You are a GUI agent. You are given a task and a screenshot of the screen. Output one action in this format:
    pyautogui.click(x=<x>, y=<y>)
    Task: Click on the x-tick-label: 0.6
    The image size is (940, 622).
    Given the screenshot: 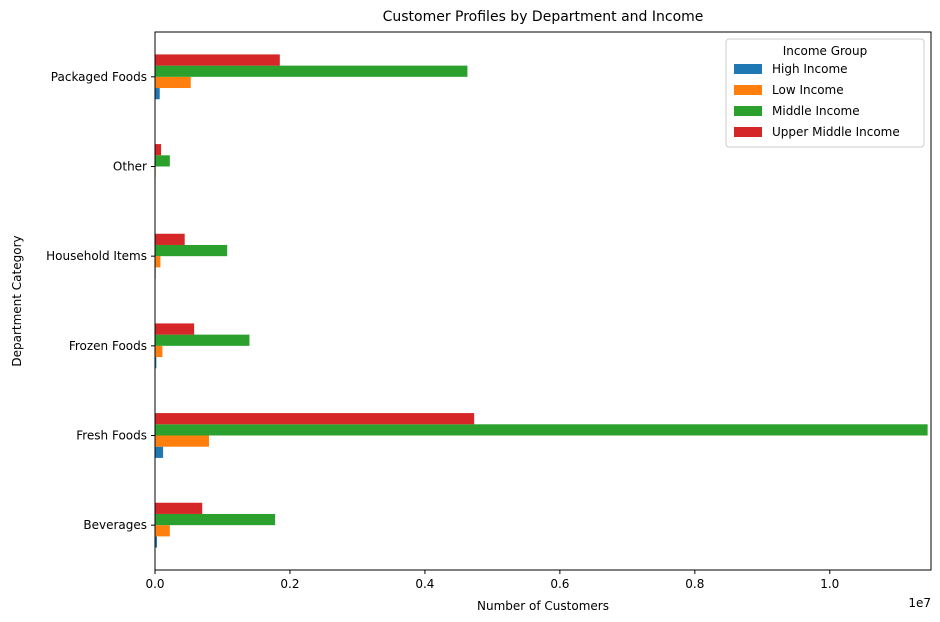 What is the action you would take?
    pyautogui.click(x=559, y=584)
    